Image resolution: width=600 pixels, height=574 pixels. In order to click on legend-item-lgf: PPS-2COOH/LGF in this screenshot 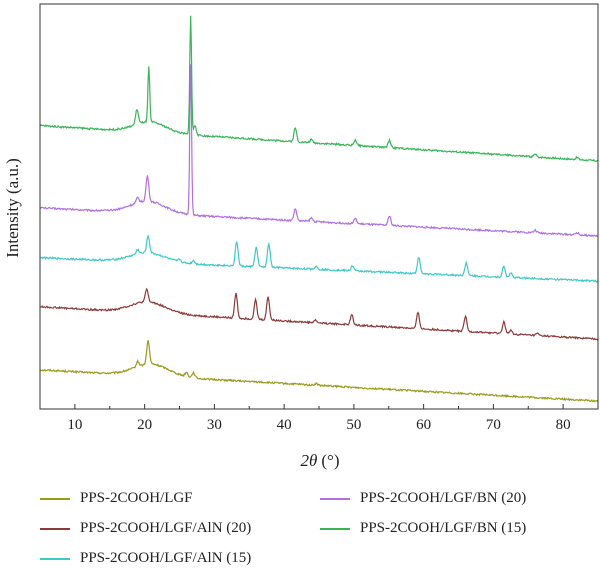, I will do `click(116, 498)`.